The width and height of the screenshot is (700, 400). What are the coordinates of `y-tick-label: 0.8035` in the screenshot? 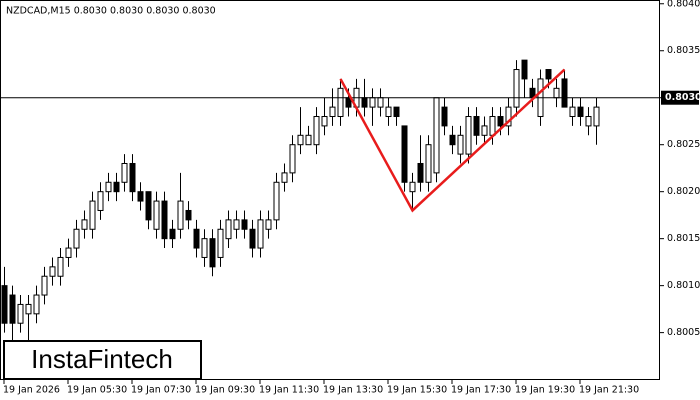 It's located at (683, 50).